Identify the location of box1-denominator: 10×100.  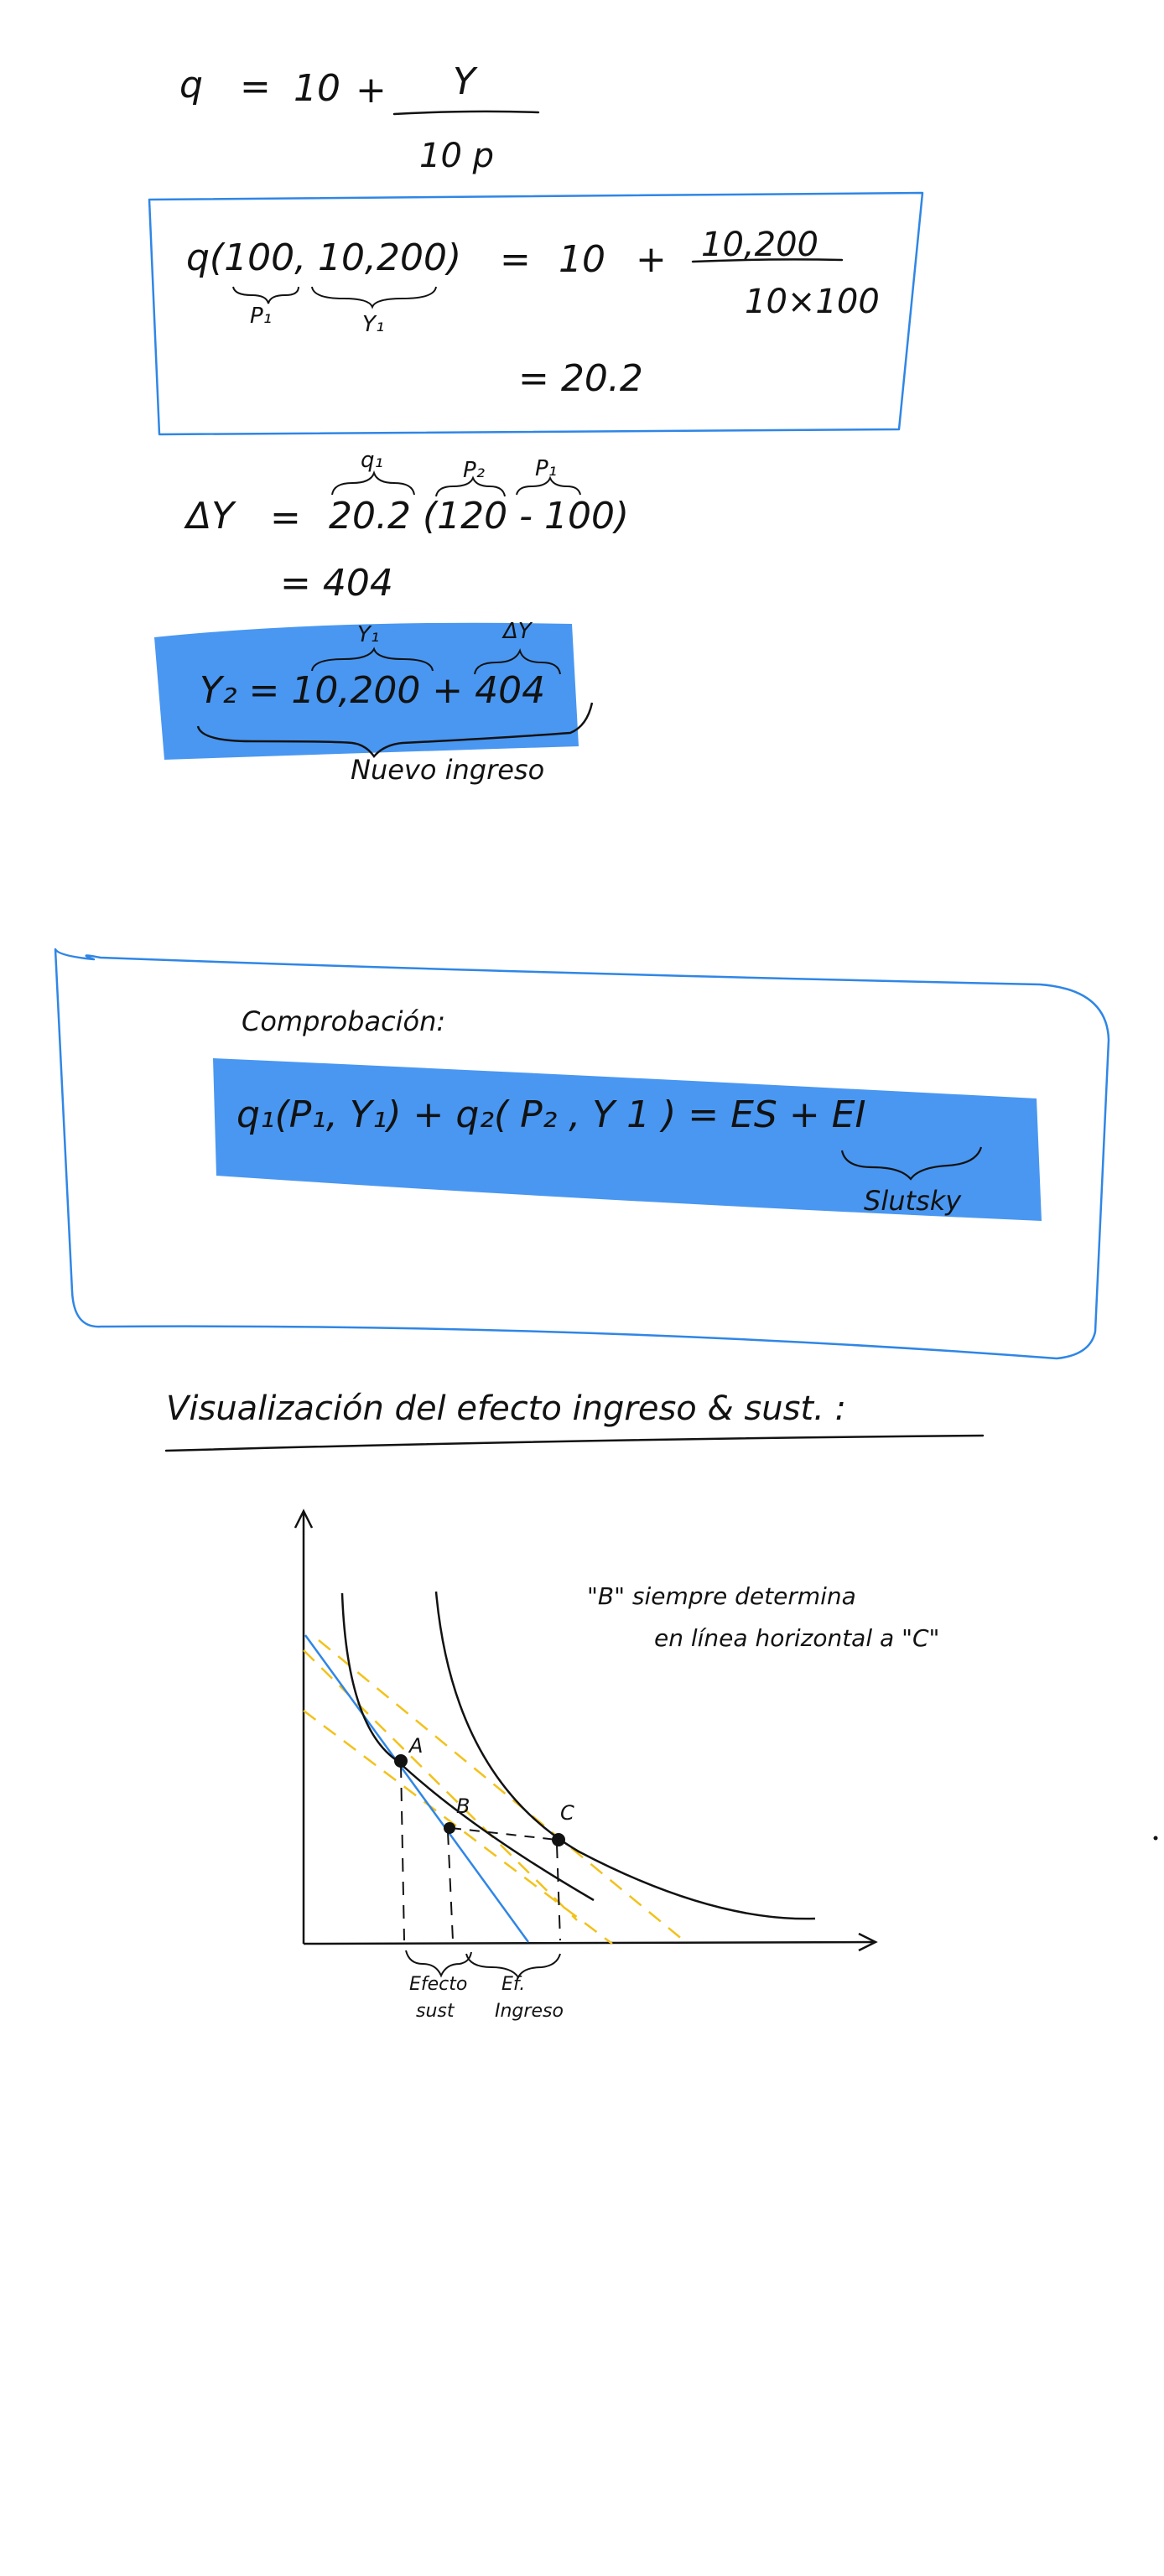
(812, 302).